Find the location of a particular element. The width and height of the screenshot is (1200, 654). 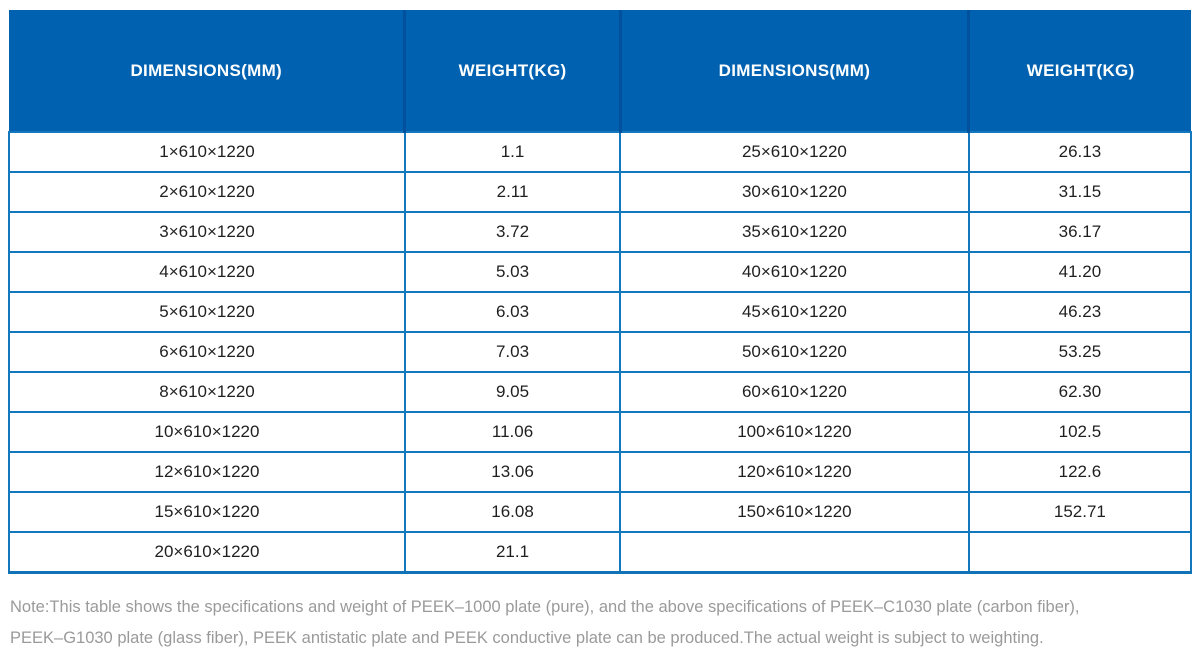

dimension-cell: 2×610×1220 is located at coordinates (207, 192).